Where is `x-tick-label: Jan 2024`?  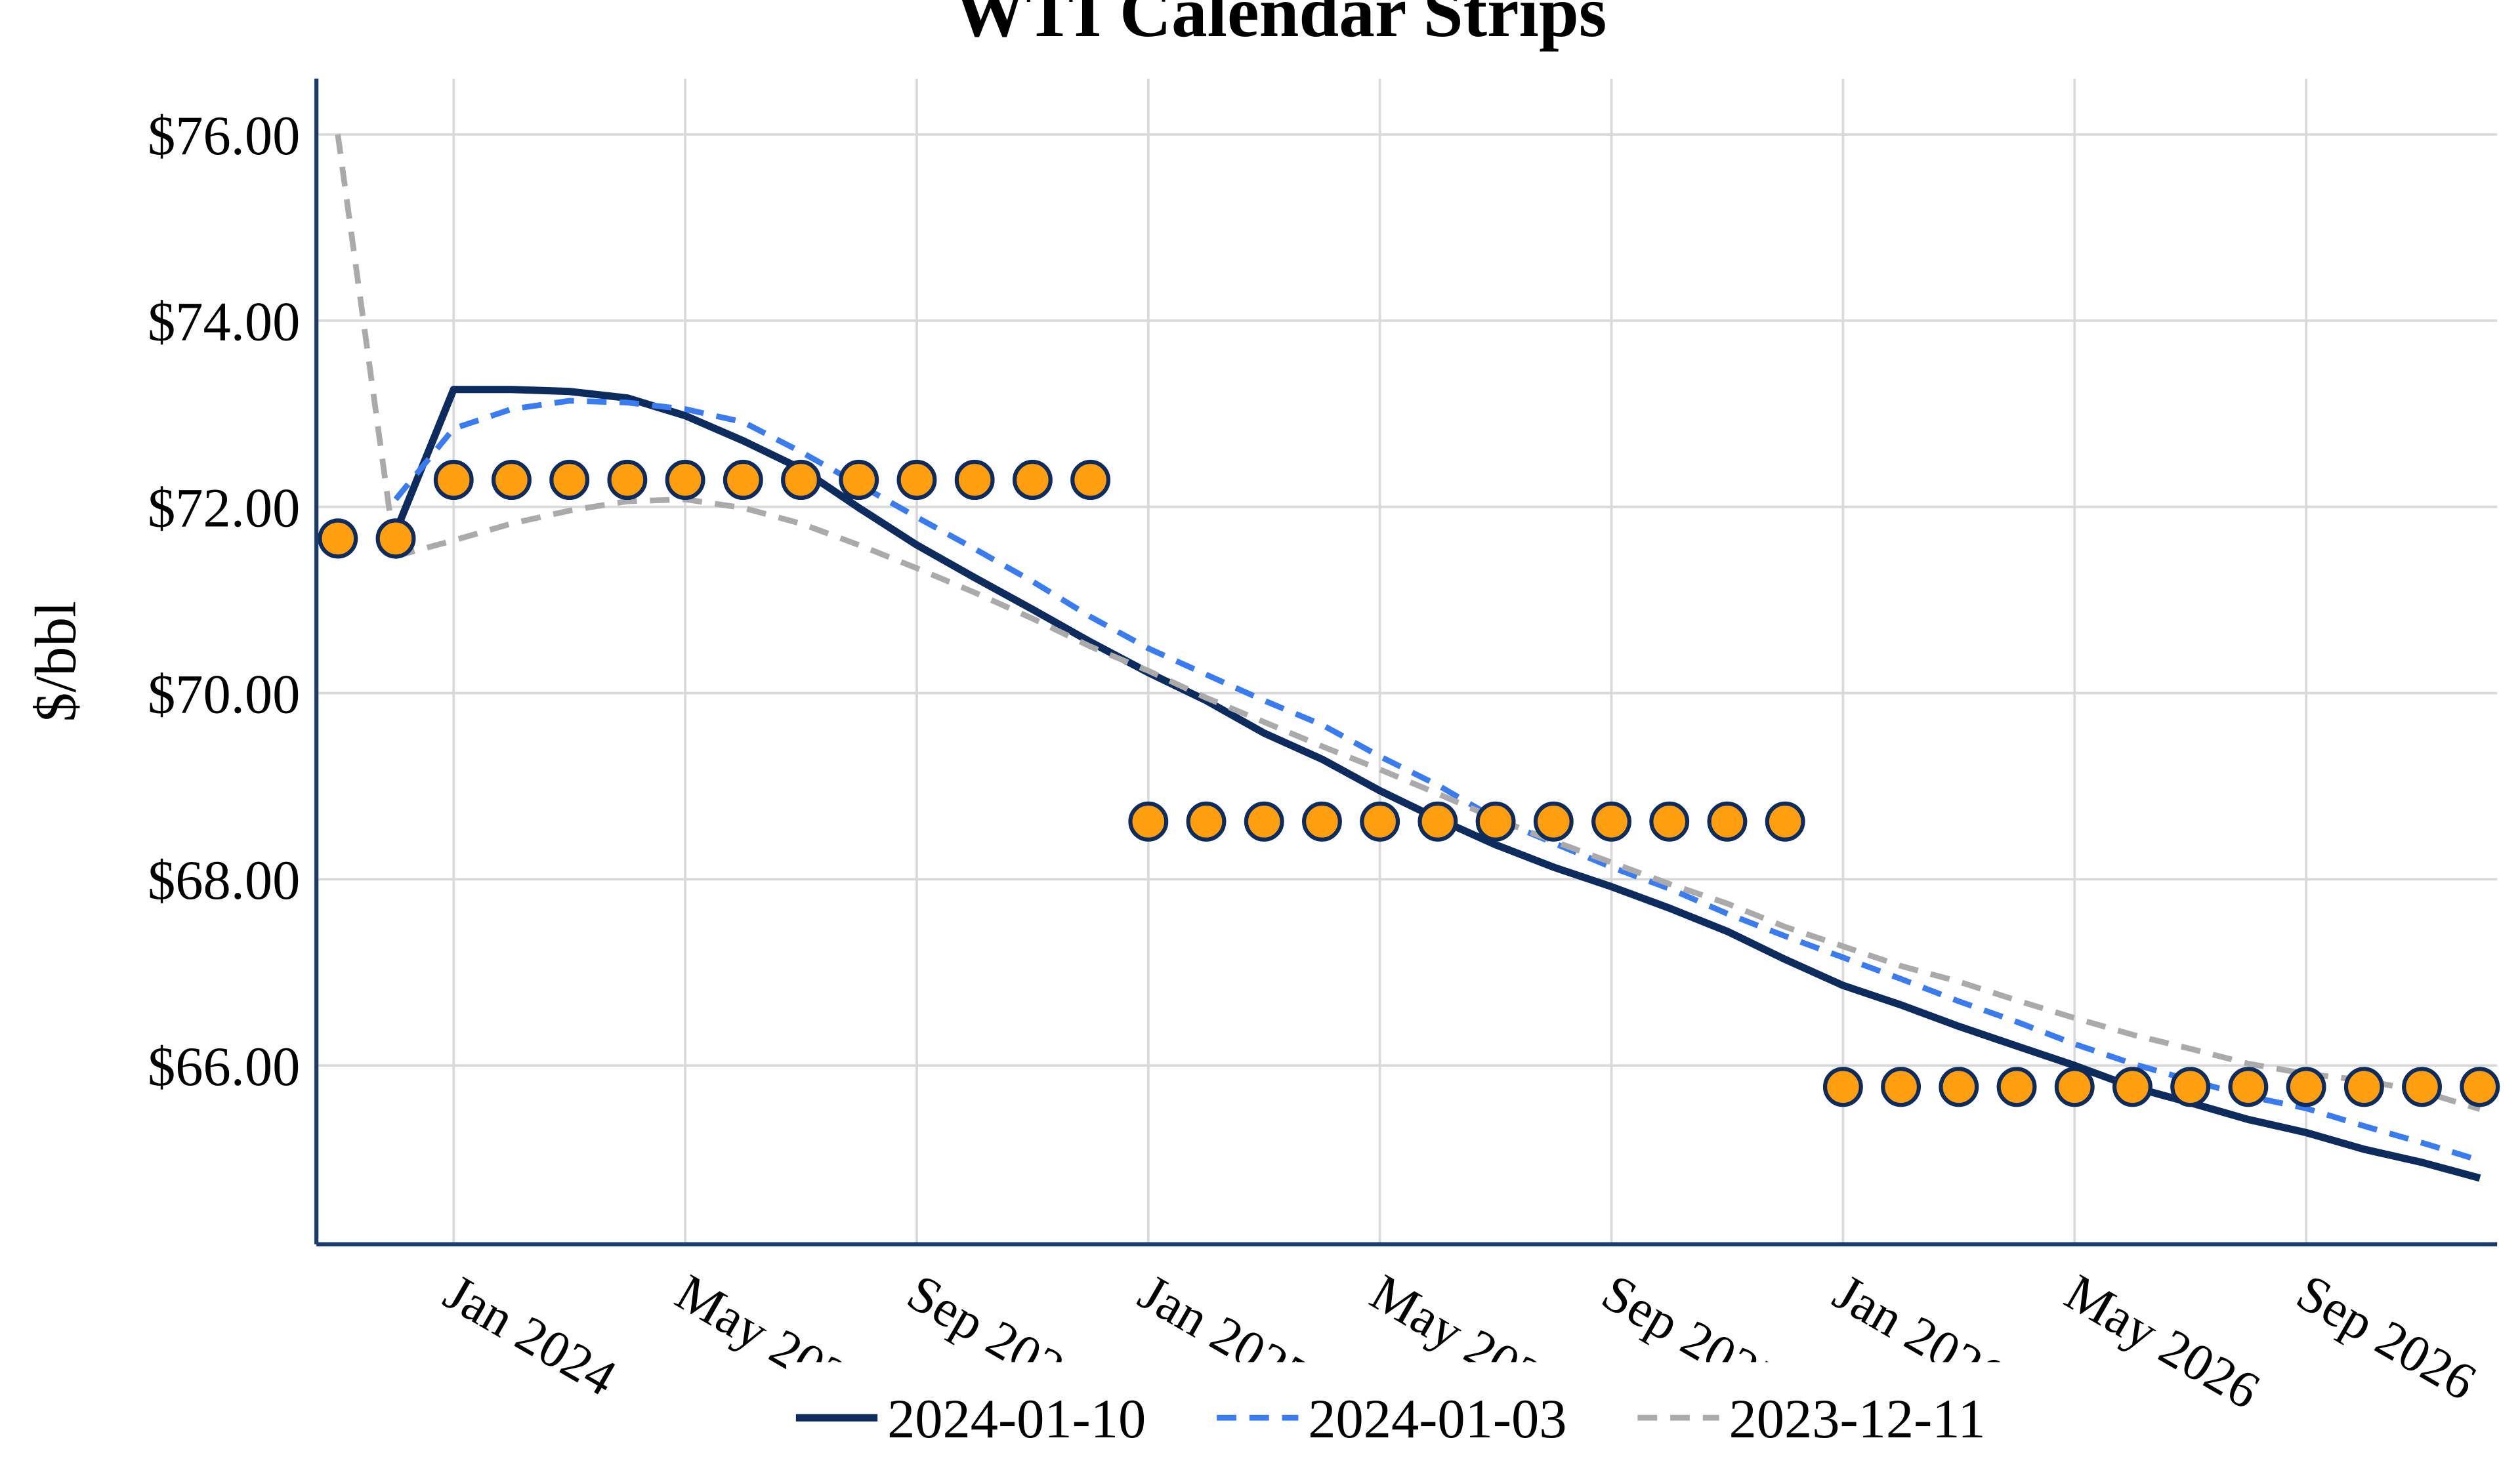
x-tick-label: Jan 2024 is located at coordinates (529, 1335).